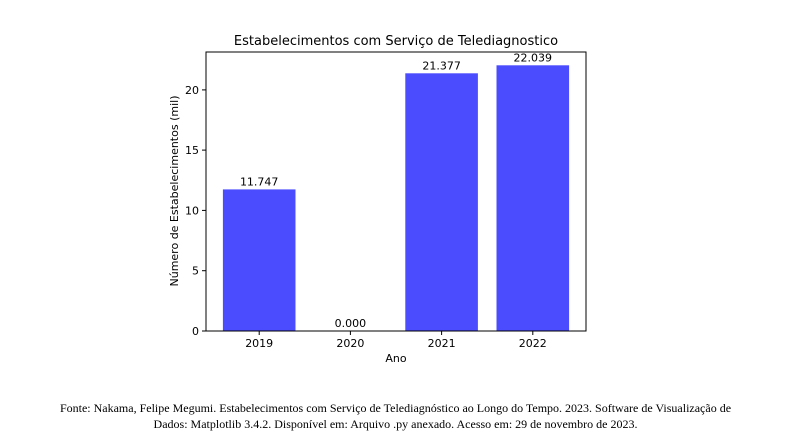 This screenshot has width=791, height=441. I want to click on bar-value-label: 21.377, so click(441, 65).